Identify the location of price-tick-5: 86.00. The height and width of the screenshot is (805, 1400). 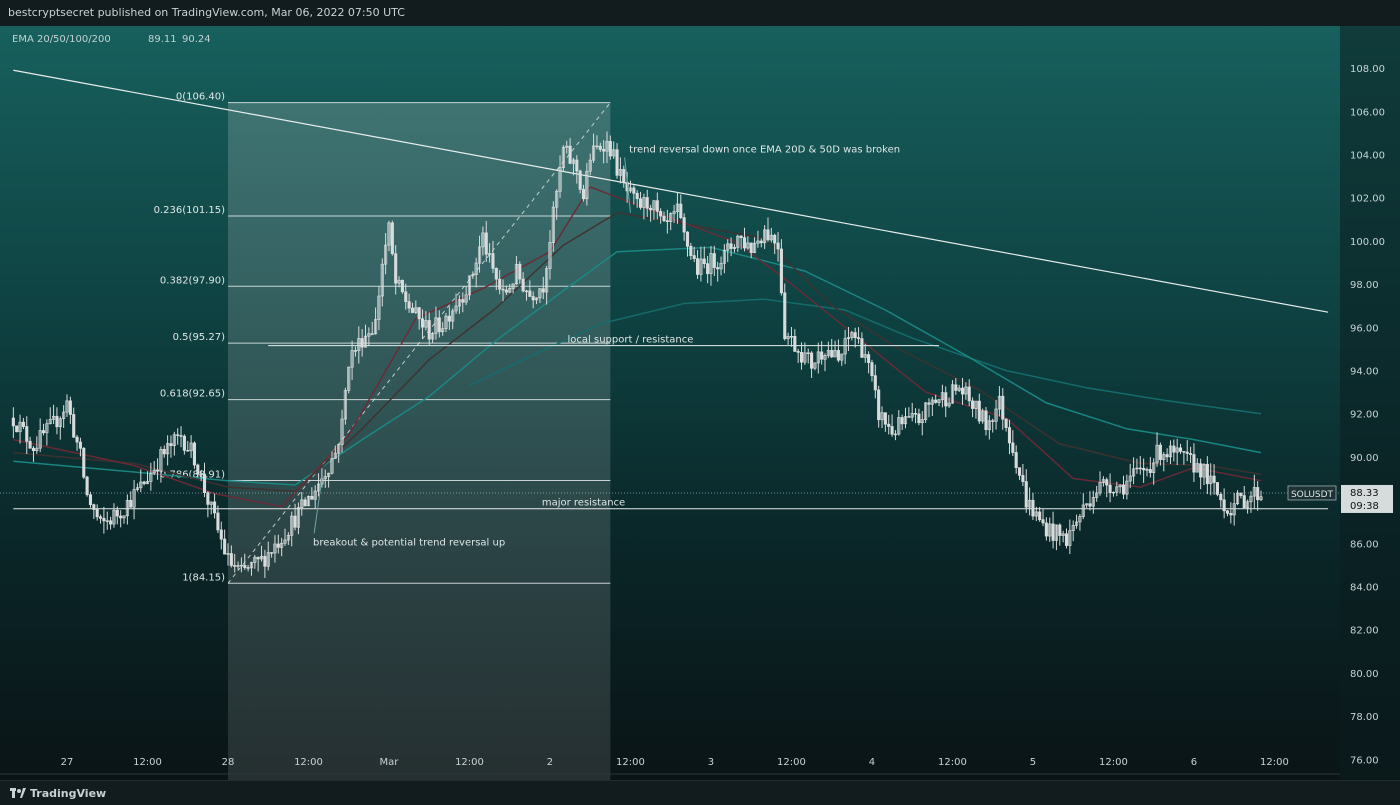
(1364, 544).